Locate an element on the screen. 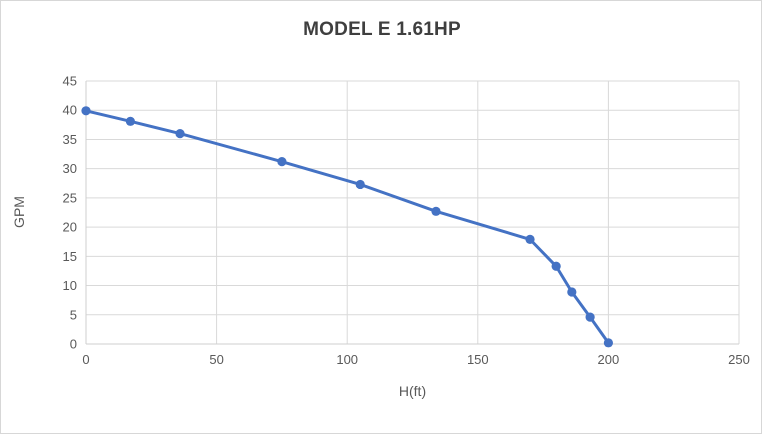 The image size is (762, 434). x-tick-label: 0 is located at coordinates (85, 359).